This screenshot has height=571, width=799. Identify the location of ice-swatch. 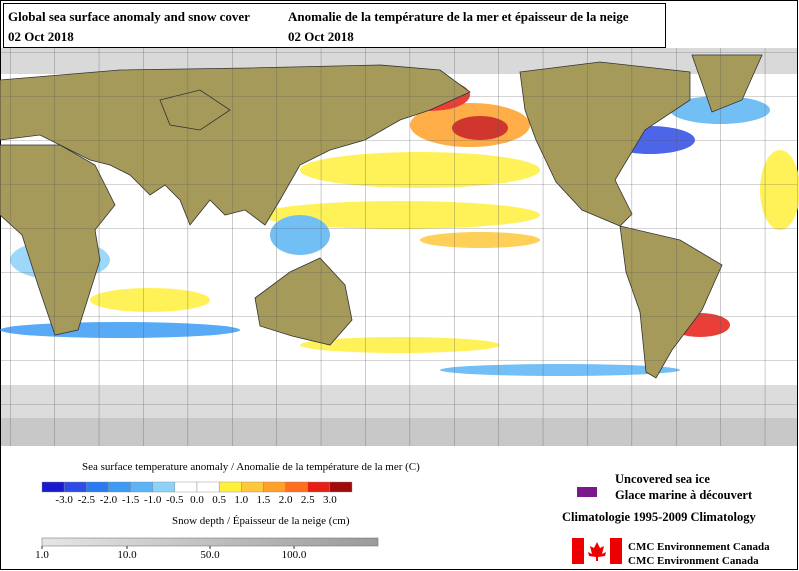
(587, 492).